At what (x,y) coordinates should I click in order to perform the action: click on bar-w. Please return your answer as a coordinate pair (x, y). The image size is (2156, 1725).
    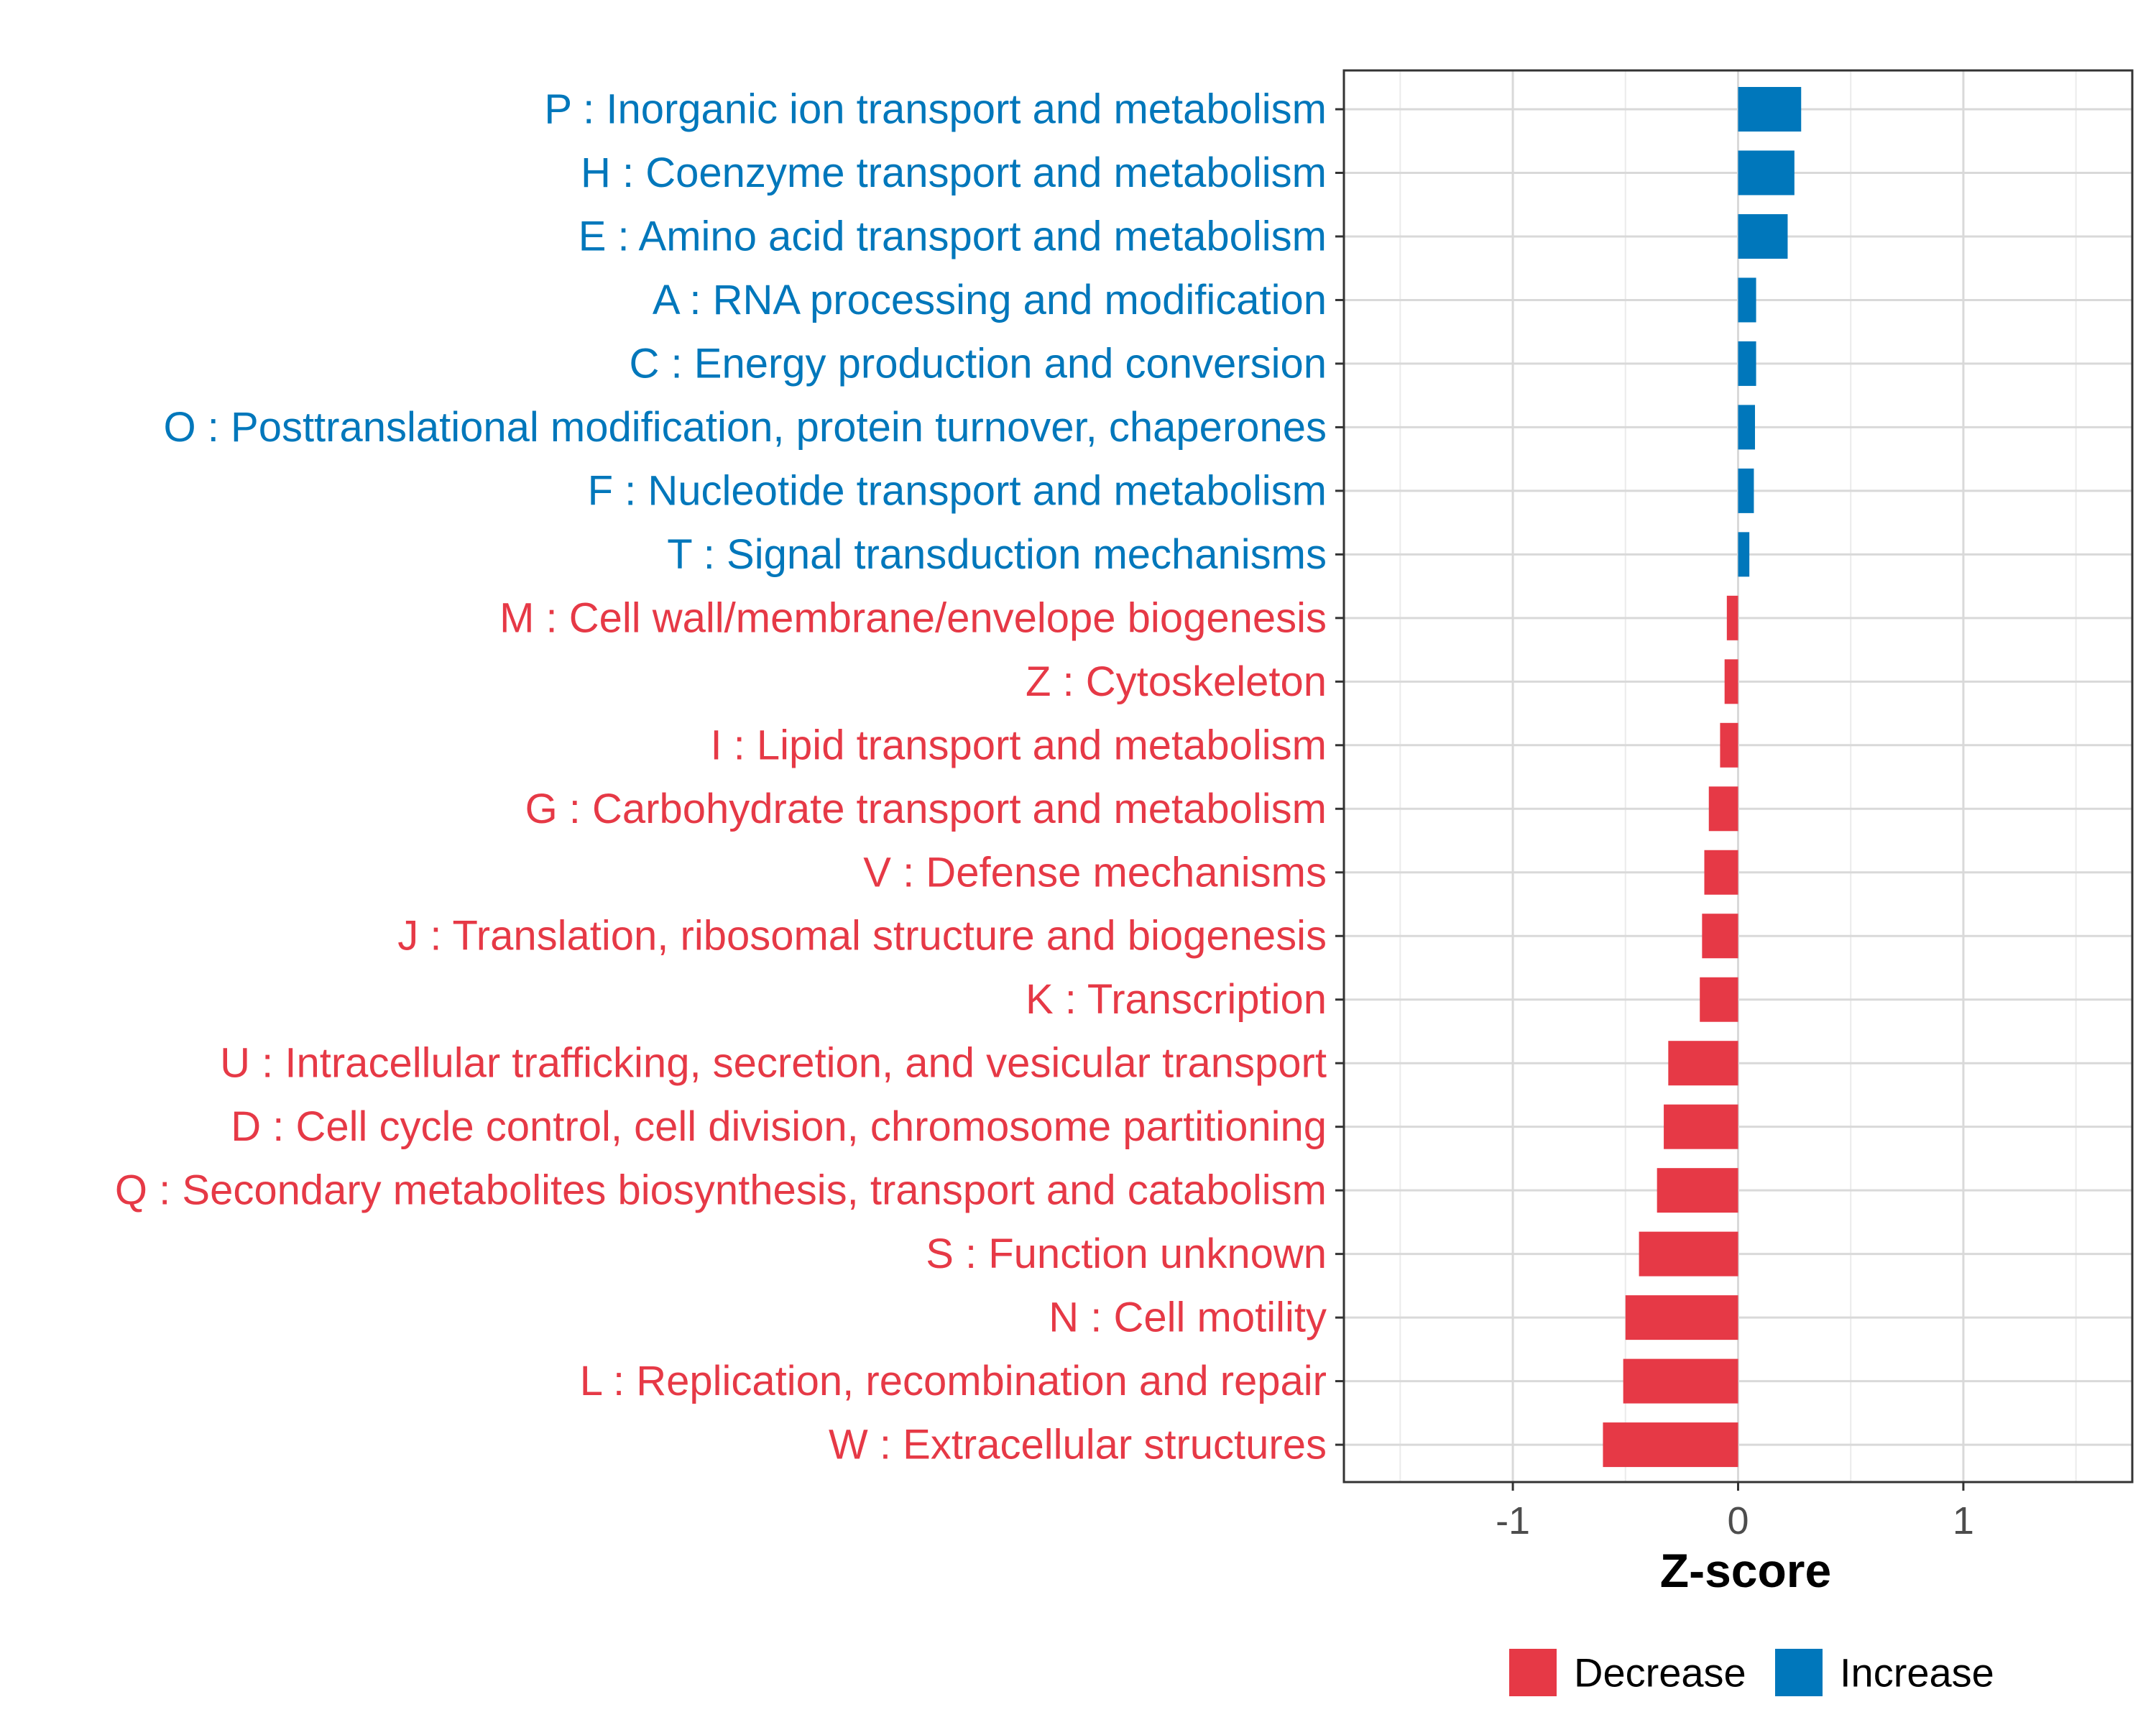
    Looking at the image, I should click on (1671, 1445).